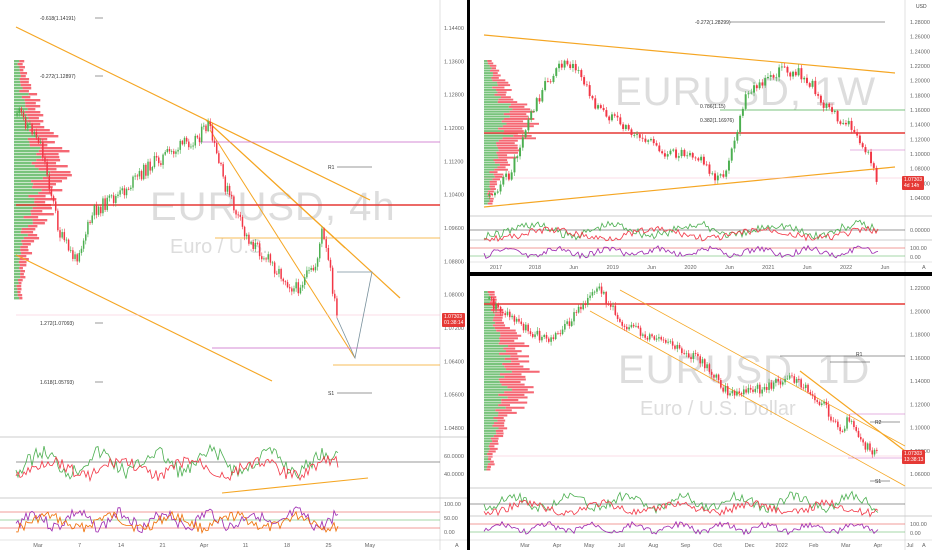  What do you see at coordinates (846, 268) in the screenshot?
I see `tr-x-tick: 2022` at bounding box center [846, 268].